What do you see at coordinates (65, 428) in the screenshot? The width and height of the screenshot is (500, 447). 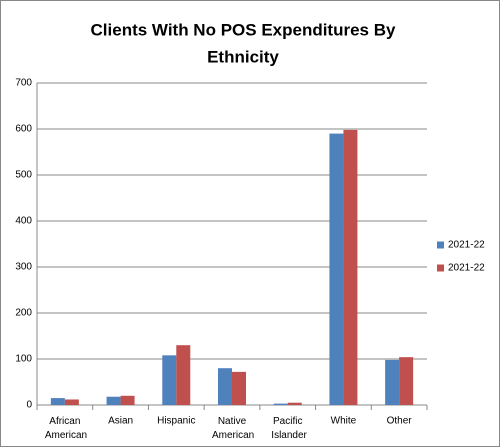 I see `x-tick-label: African American` at bounding box center [65, 428].